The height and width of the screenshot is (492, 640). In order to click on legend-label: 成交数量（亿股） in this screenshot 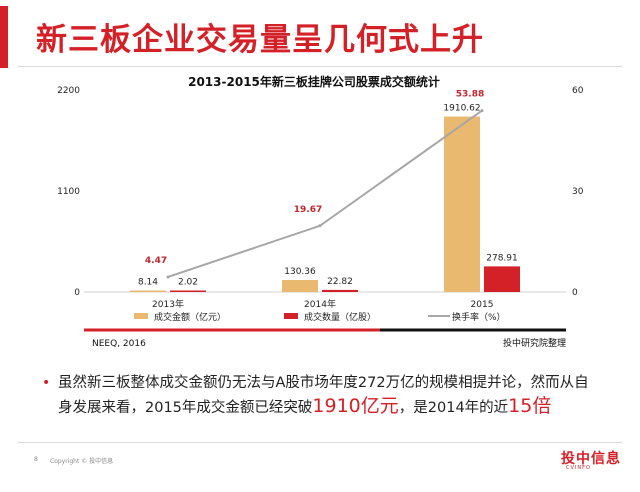, I will do `click(340, 317)`.